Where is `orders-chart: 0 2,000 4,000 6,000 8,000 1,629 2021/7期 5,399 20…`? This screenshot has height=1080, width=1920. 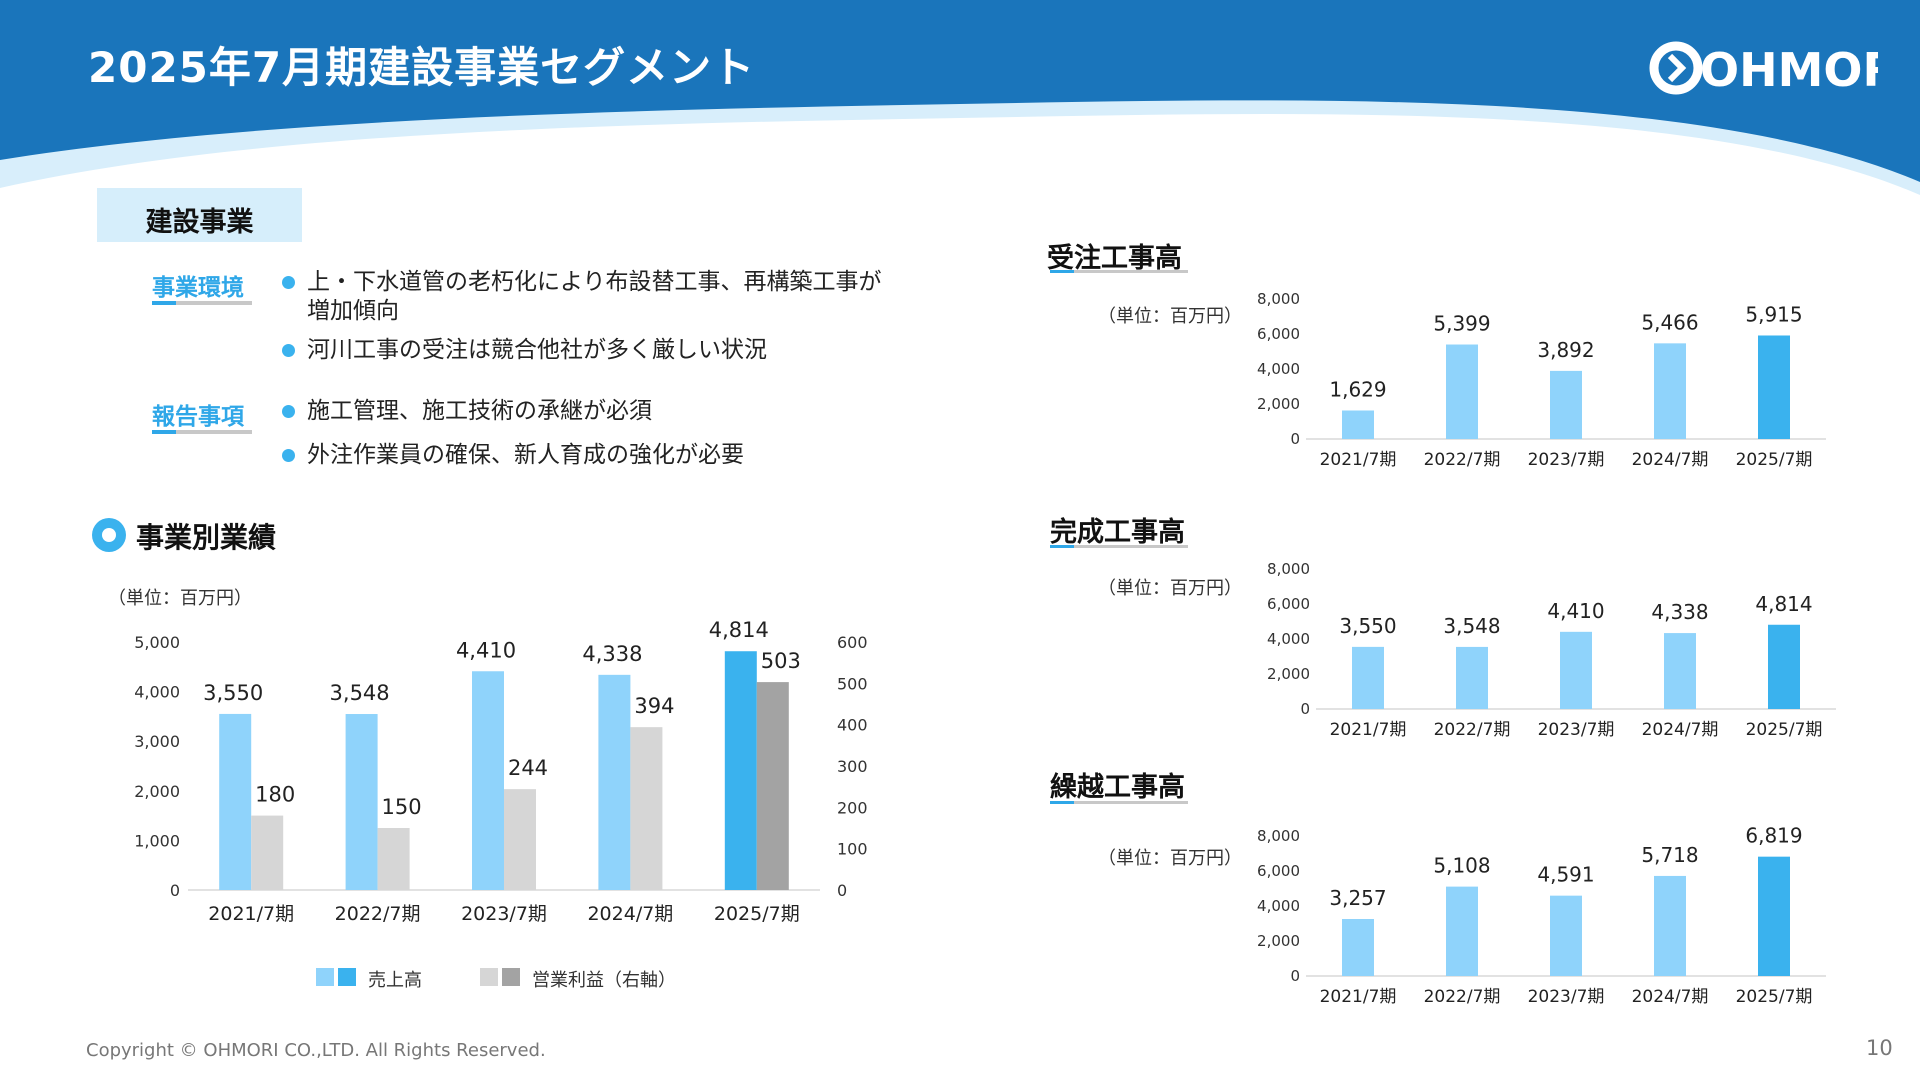
orders-chart: 0 2,000 4,000 6,000 8,000 1,629 2021/7期 5,399 20… is located at coordinates (1541, 380).